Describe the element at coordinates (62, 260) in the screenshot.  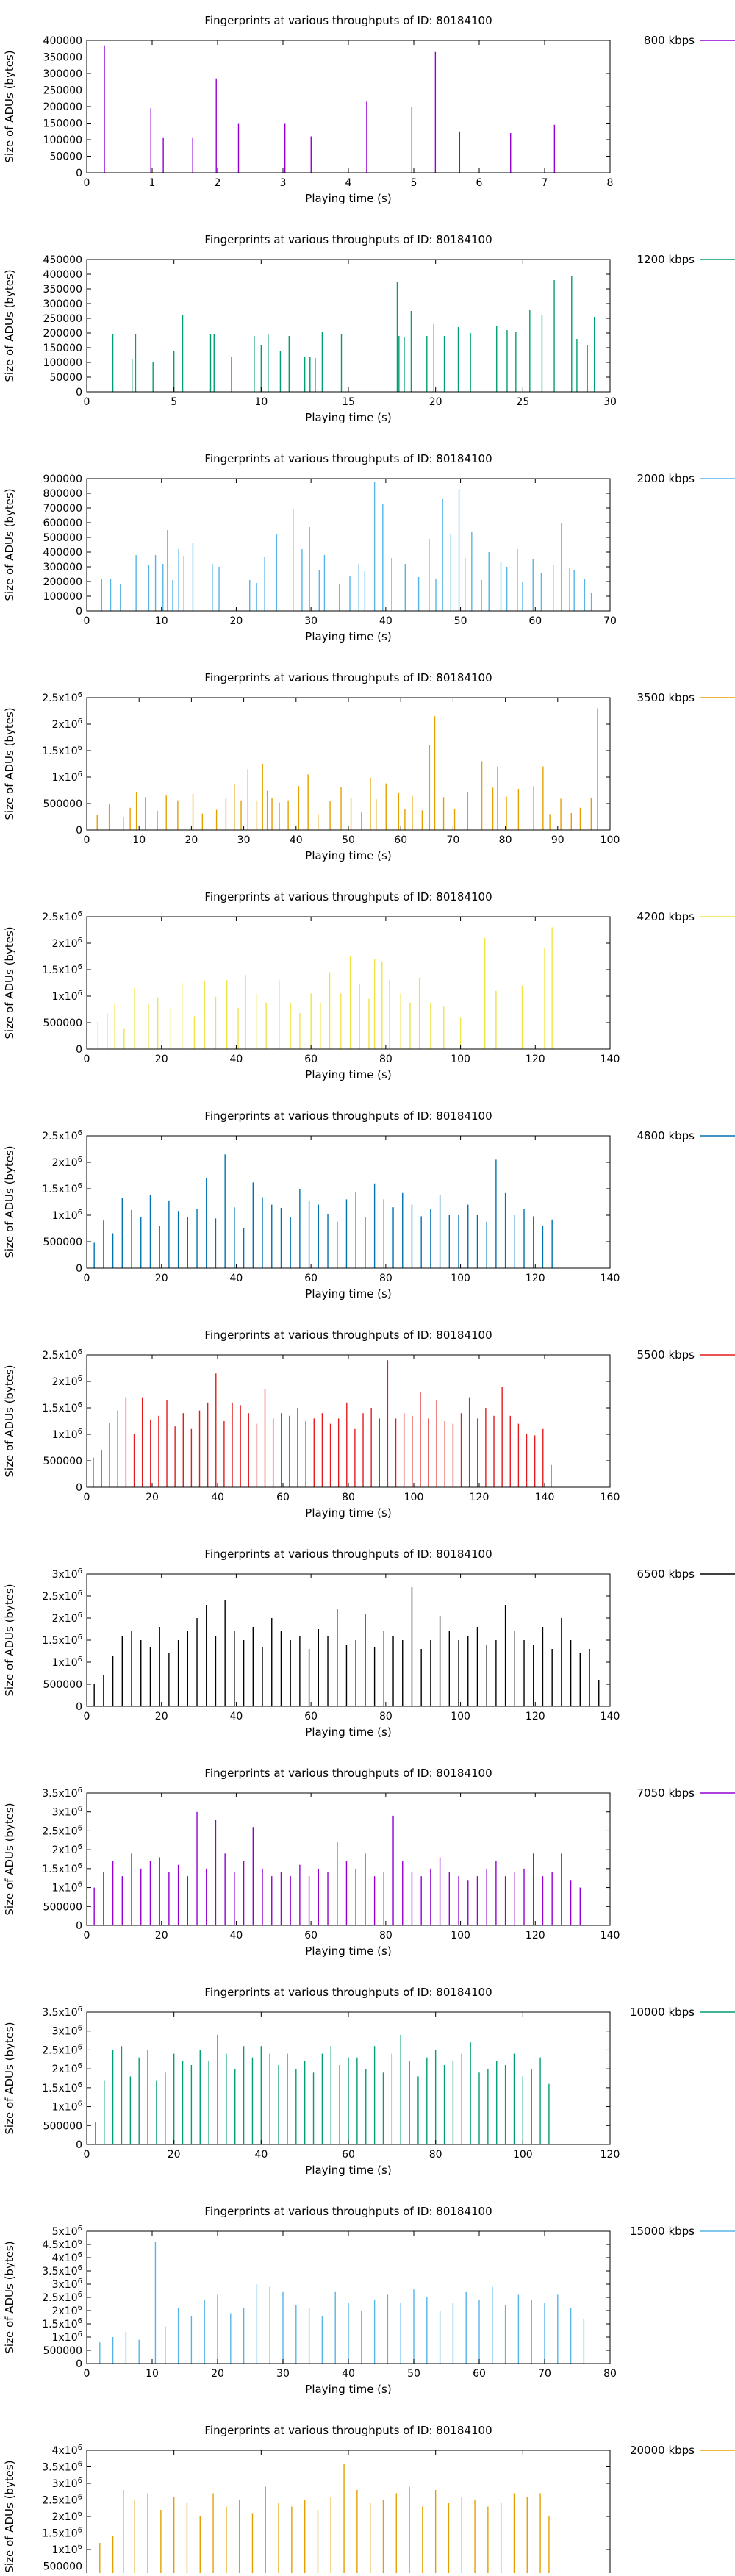
I see `y-tick-label: 450000` at that location.